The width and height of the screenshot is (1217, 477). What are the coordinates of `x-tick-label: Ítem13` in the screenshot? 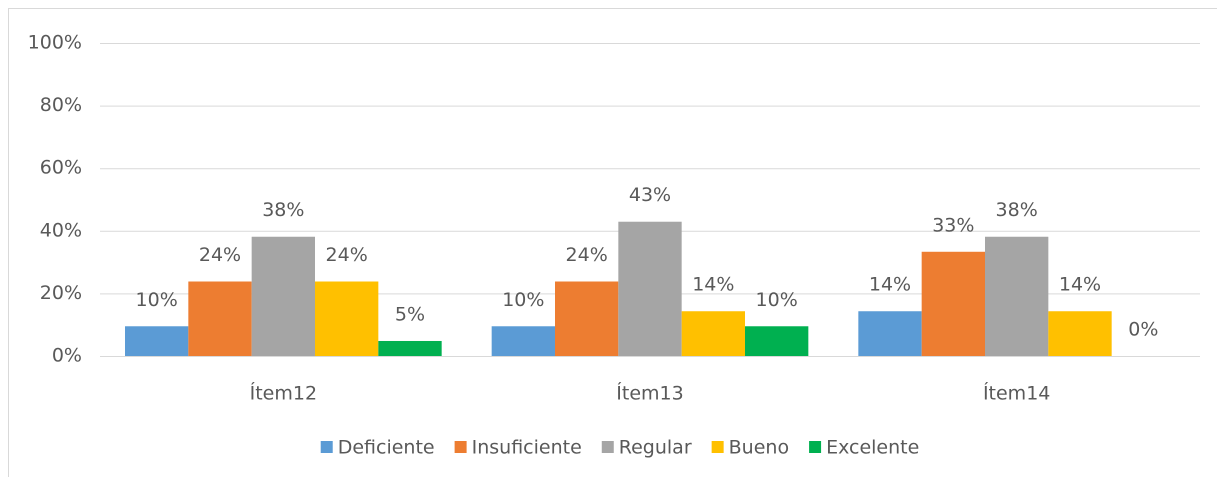 It's located at (649, 393).